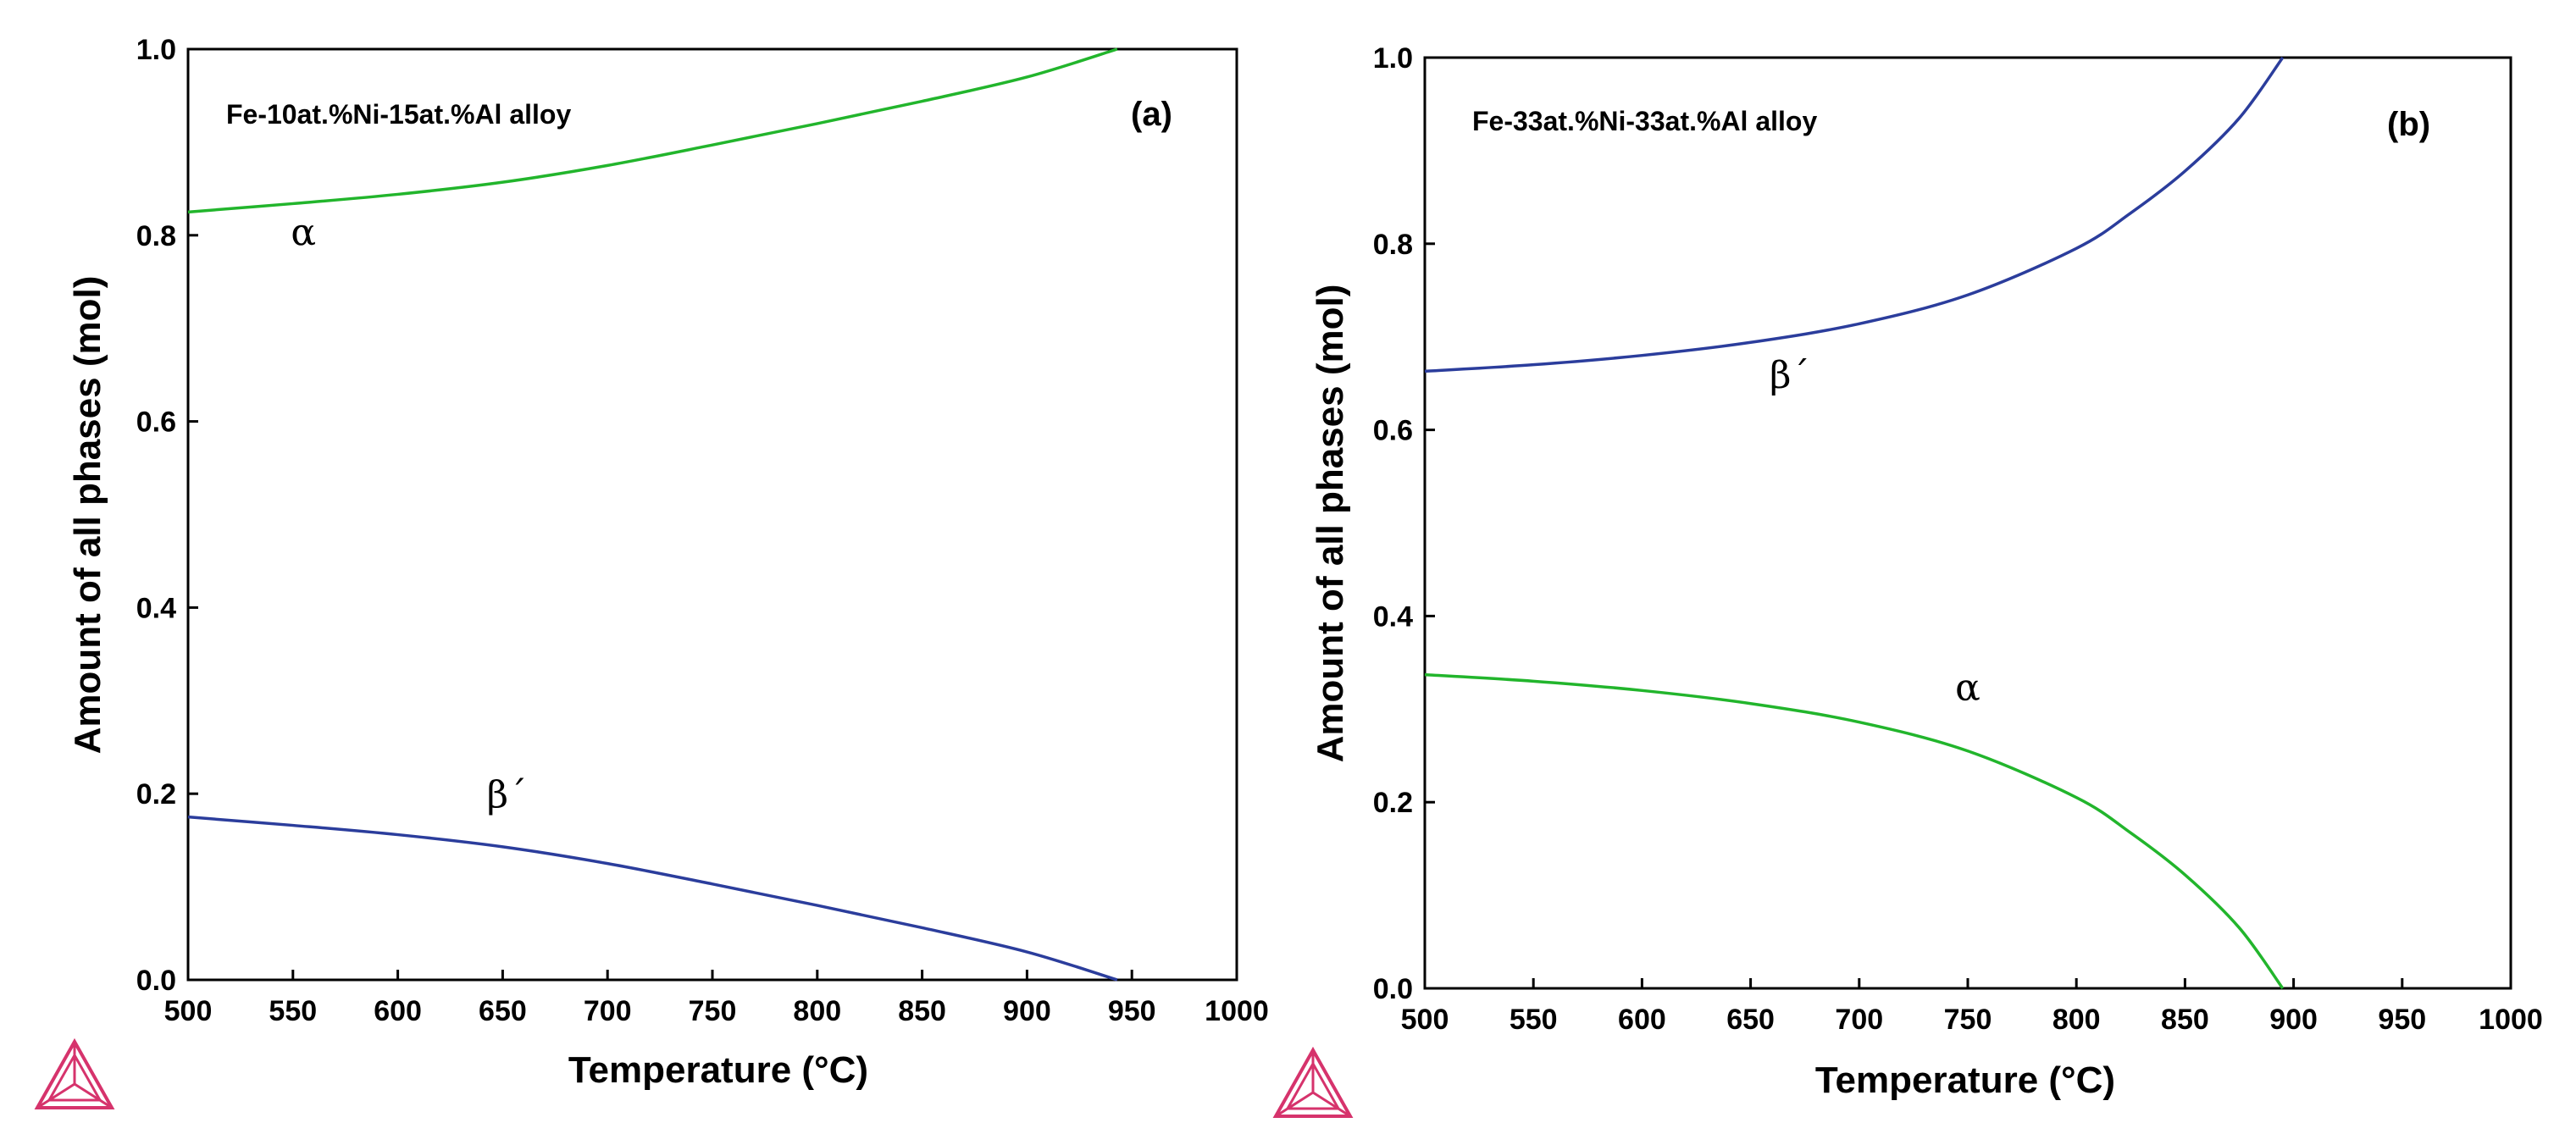 This screenshot has height=1134, width=2576. What do you see at coordinates (1854, 214) in the screenshot?
I see `series-beta-prime-line-b` at bounding box center [1854, 214].